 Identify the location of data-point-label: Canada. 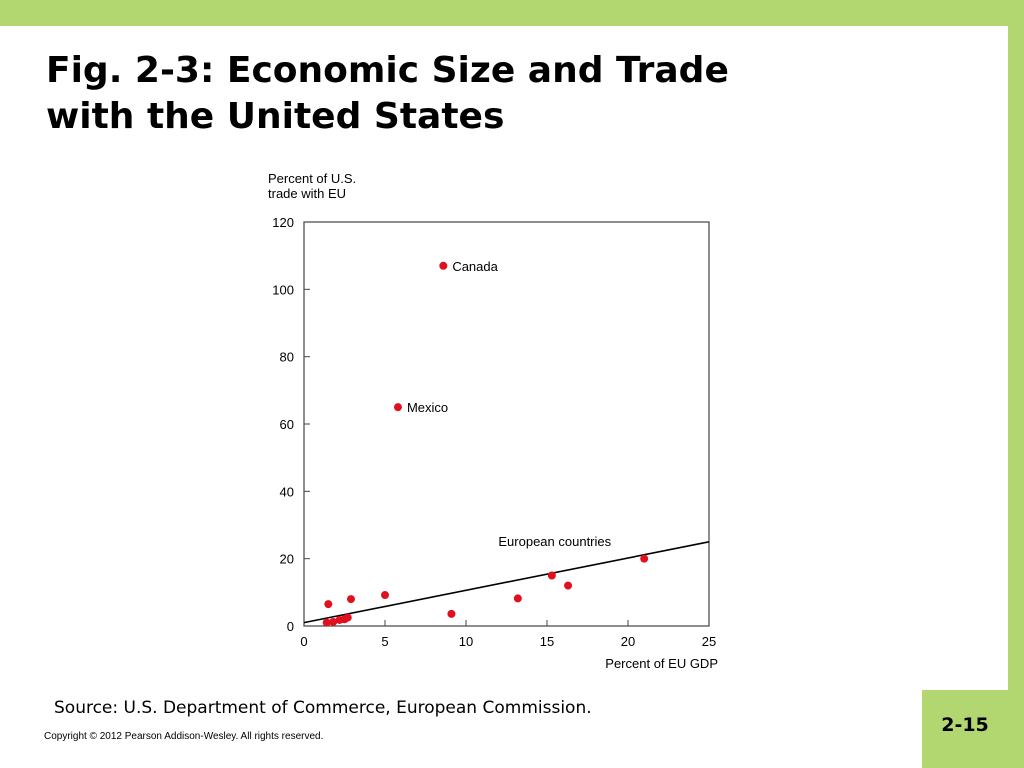
(475, 266).